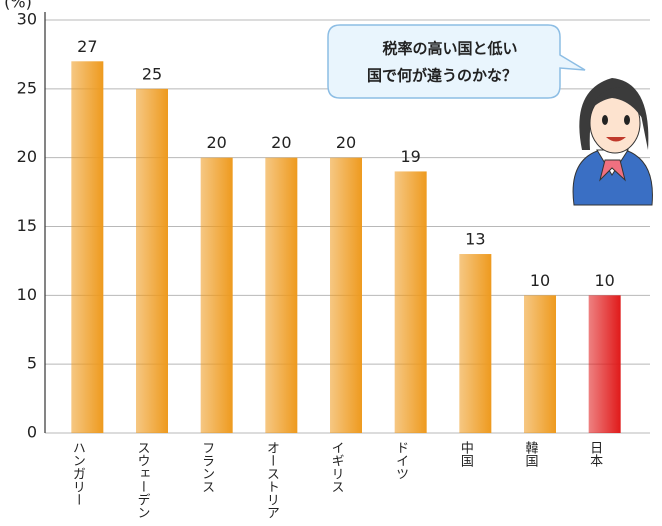  Describe the element at coordinates (336, 467) in the screenshot. I see `x-tick-label: イギリス` at that location.